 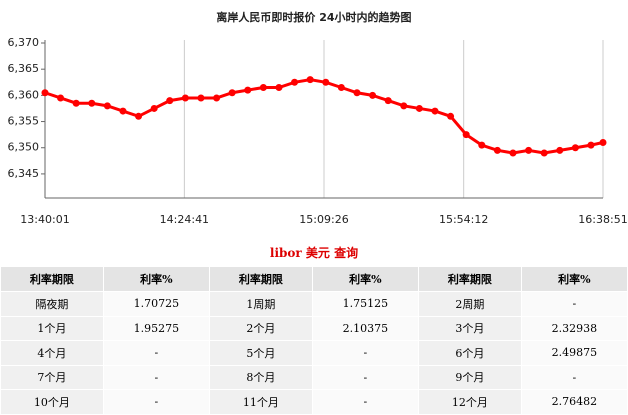 I want to click on table-cell: 7个月, so click(x=52, y=377).